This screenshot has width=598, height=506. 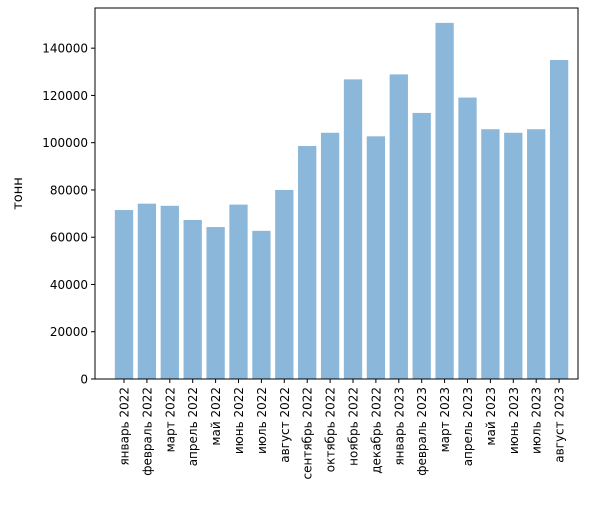 What do you see at coordinates (65, 49) in the screenshot?
I see `y-tick-label: 140000` at bounding box center [65, 49].